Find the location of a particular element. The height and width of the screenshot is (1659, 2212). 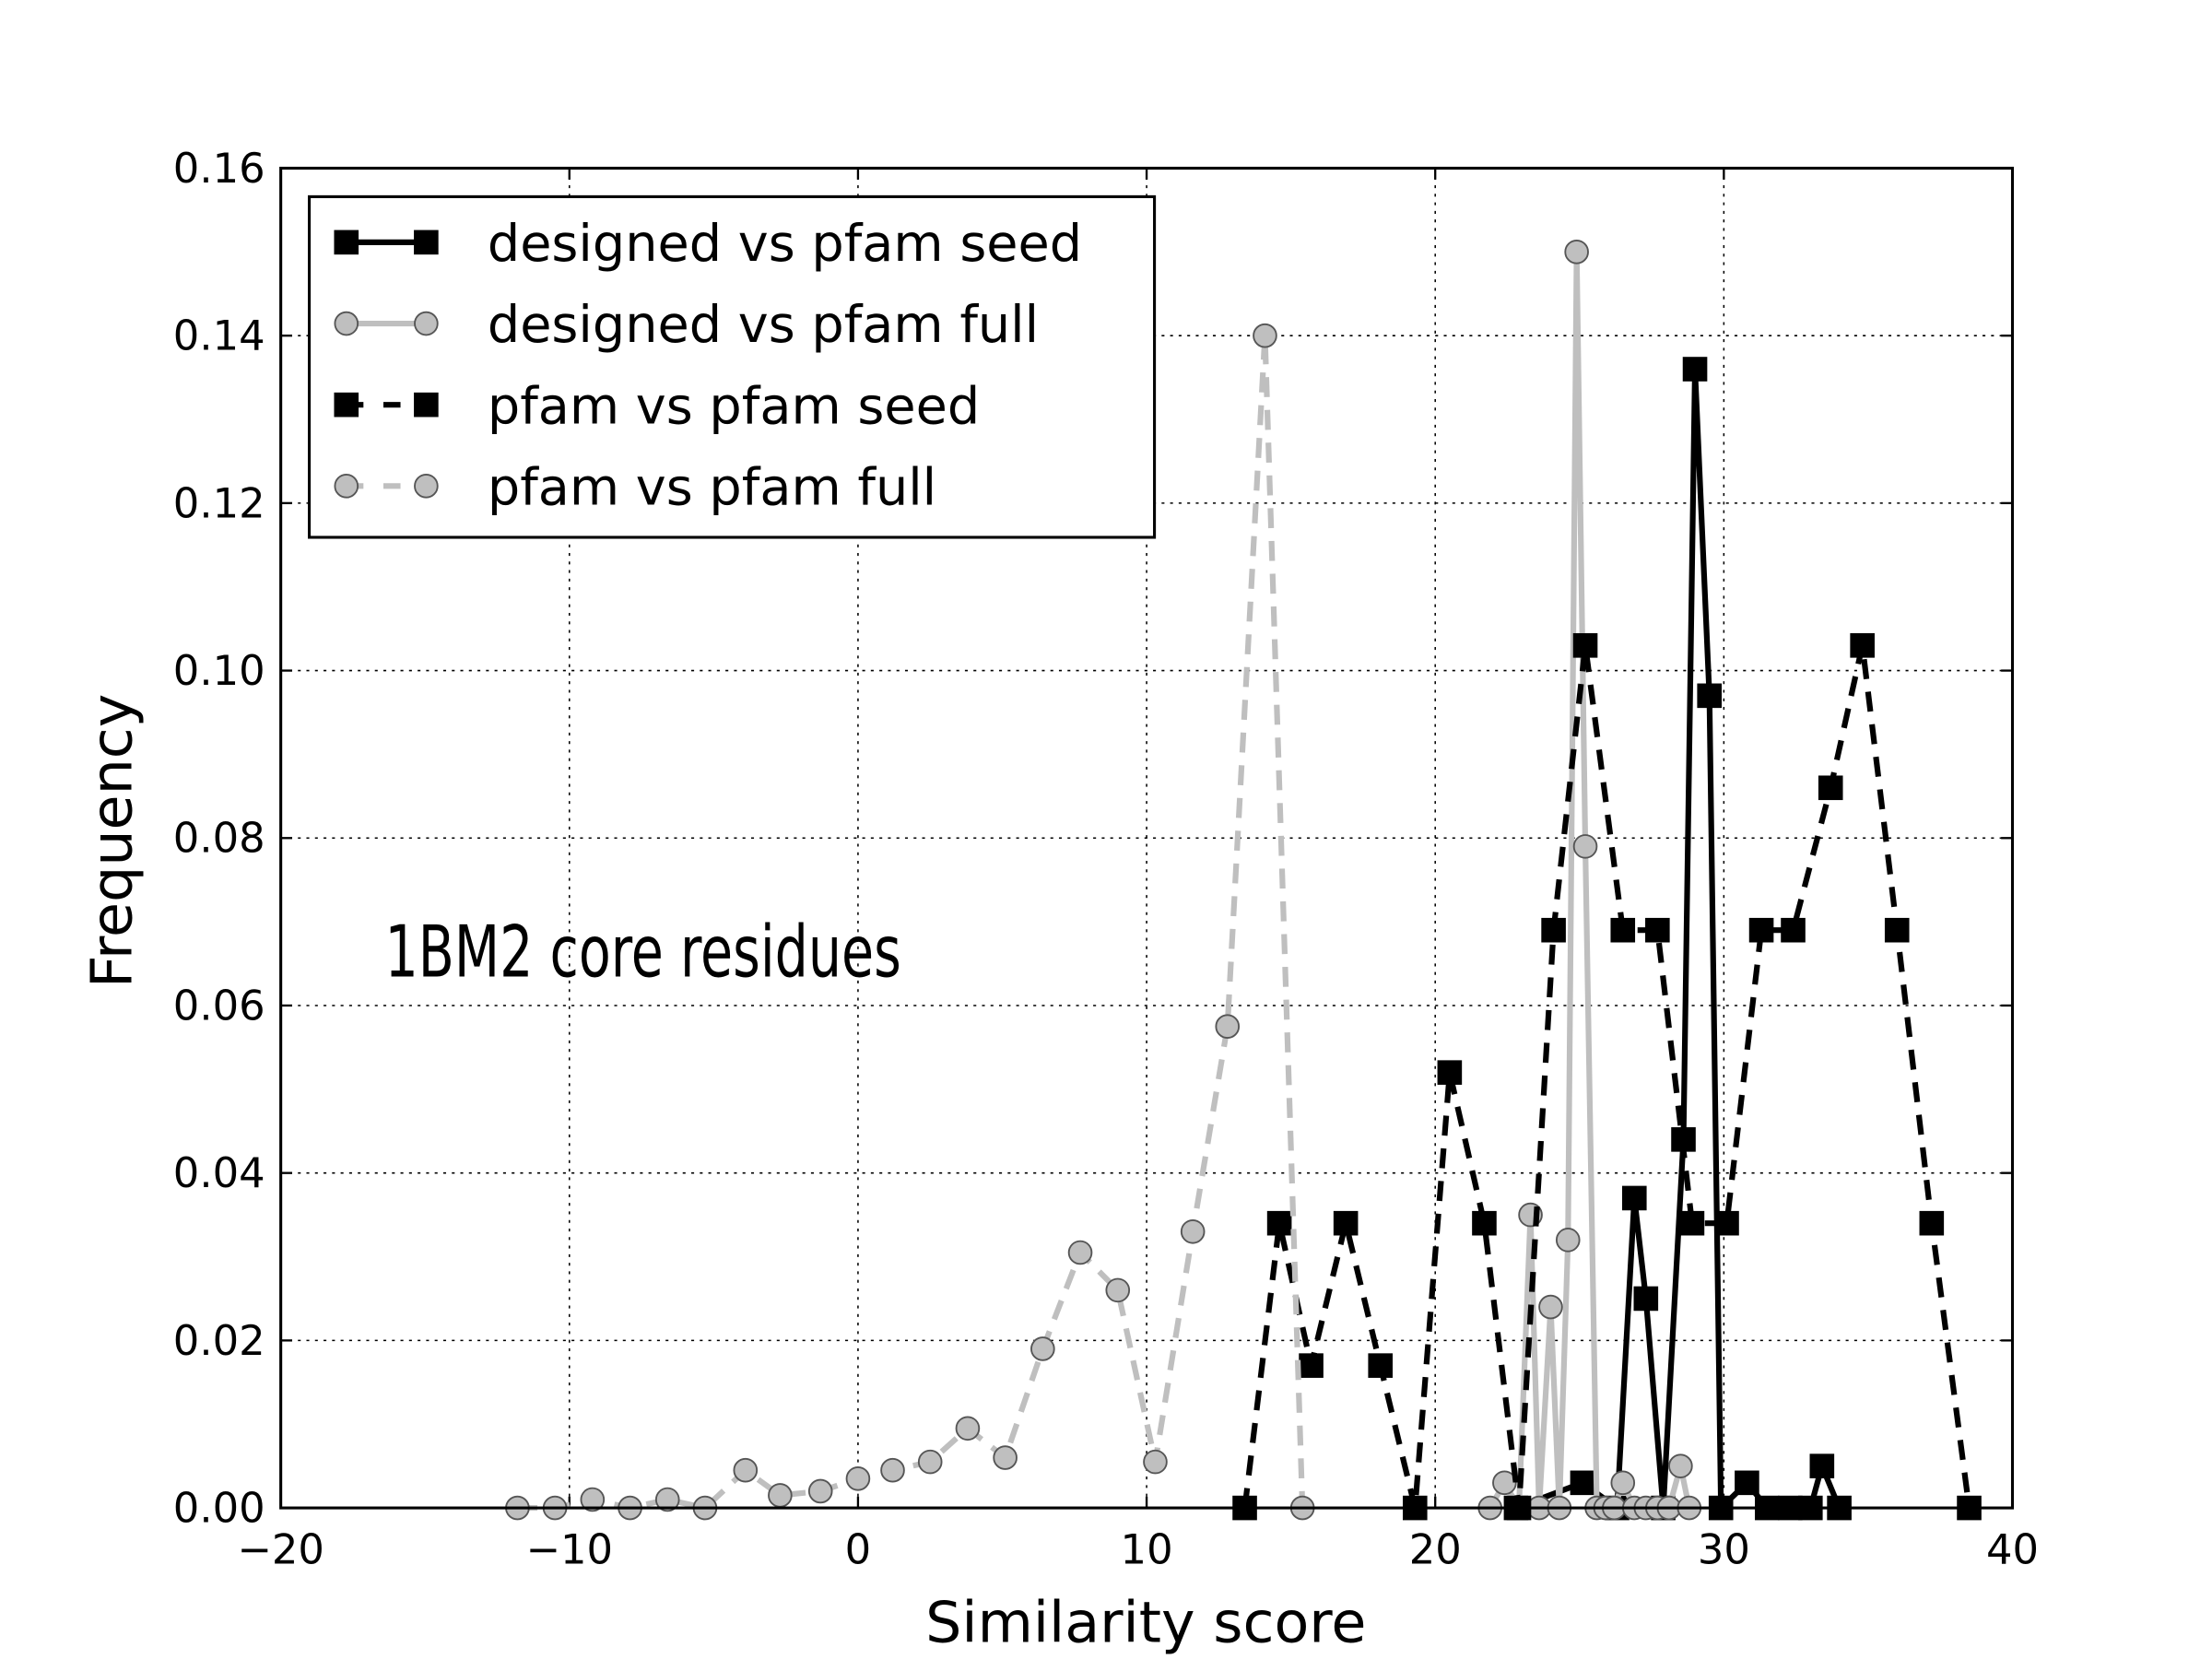

legend-label: designed vs pfam seed is located at coordinates (785, 244).